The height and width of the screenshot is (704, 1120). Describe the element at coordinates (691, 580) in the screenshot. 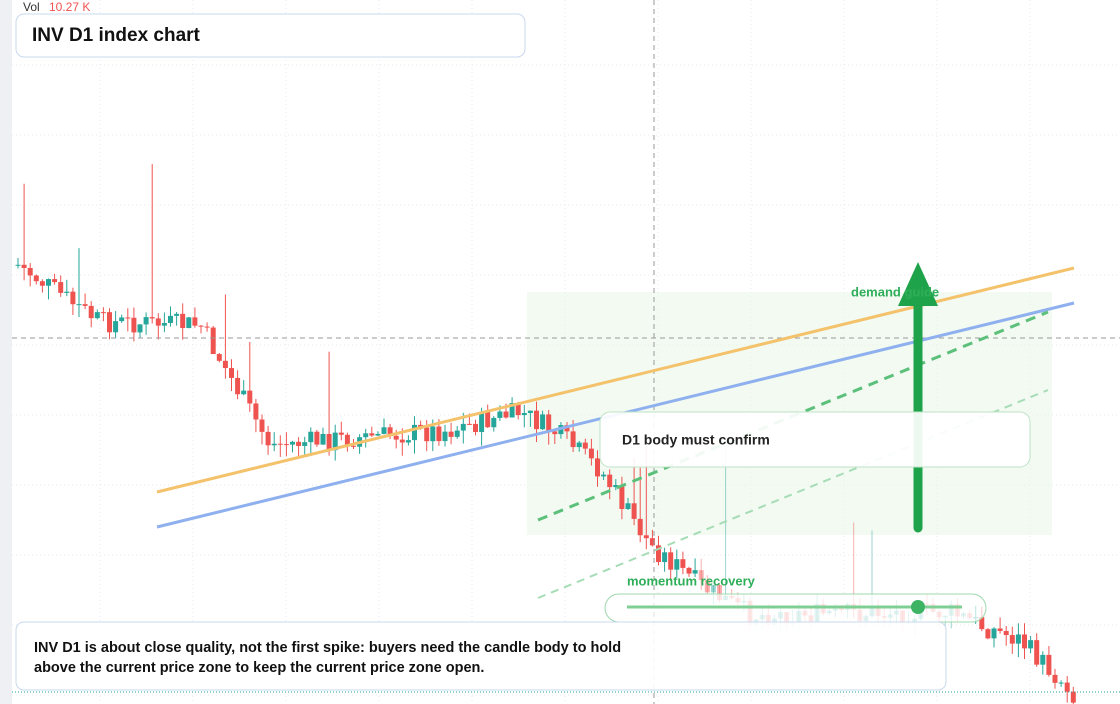

I see `momentum-label: momentum recovery` at that location.